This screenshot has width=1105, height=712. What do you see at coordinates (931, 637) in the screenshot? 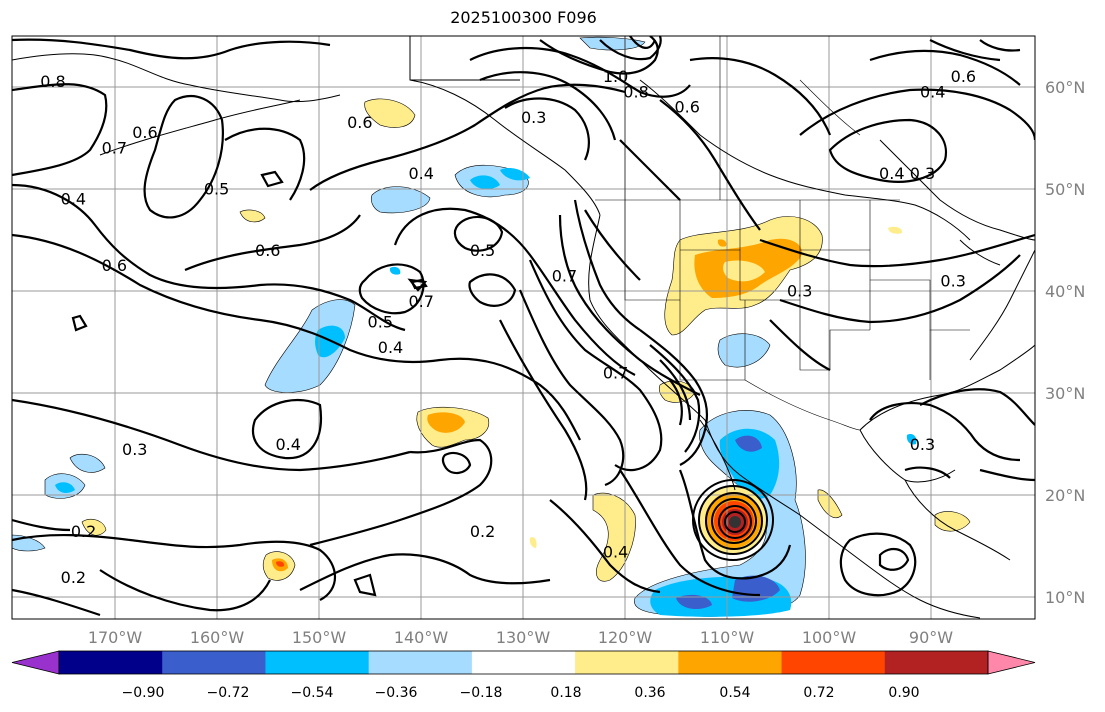
I see `lon-tick-label: 90°W` at bounding box center [931, 637].